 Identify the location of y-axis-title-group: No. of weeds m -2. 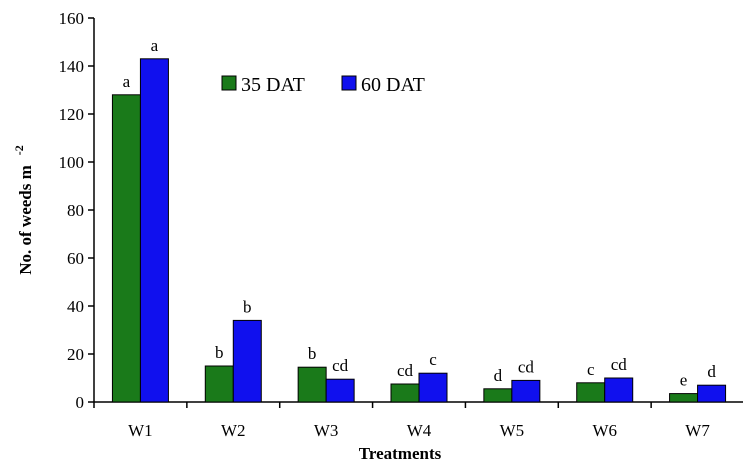
(23, 210).